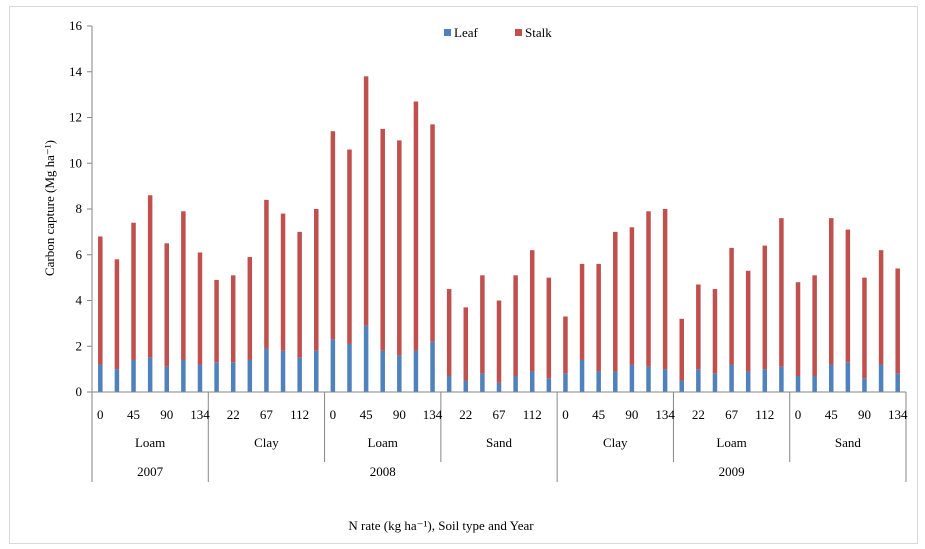 This screenshot has height=549, width=925. What do you see at coordinates (76, 25) in the screenshot?
I see `y-tick-label: 16` at bounding box center [76, 25].